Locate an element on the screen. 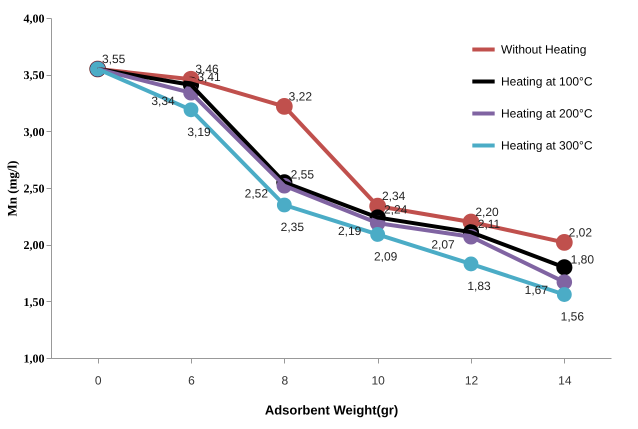 The image size is (638, 429). x-tick-label: 10 is located at coordinates (378, 381).